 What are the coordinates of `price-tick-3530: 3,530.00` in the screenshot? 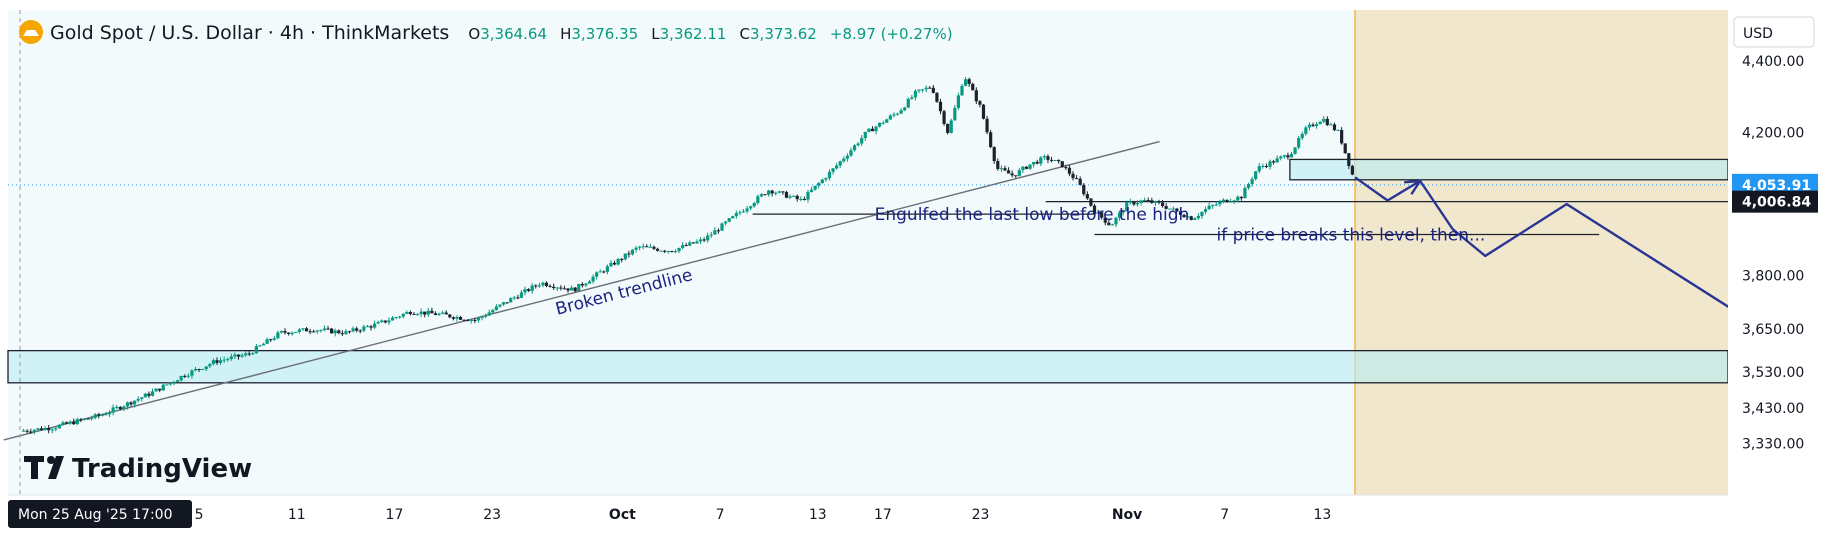 It's located at (1773, 373).